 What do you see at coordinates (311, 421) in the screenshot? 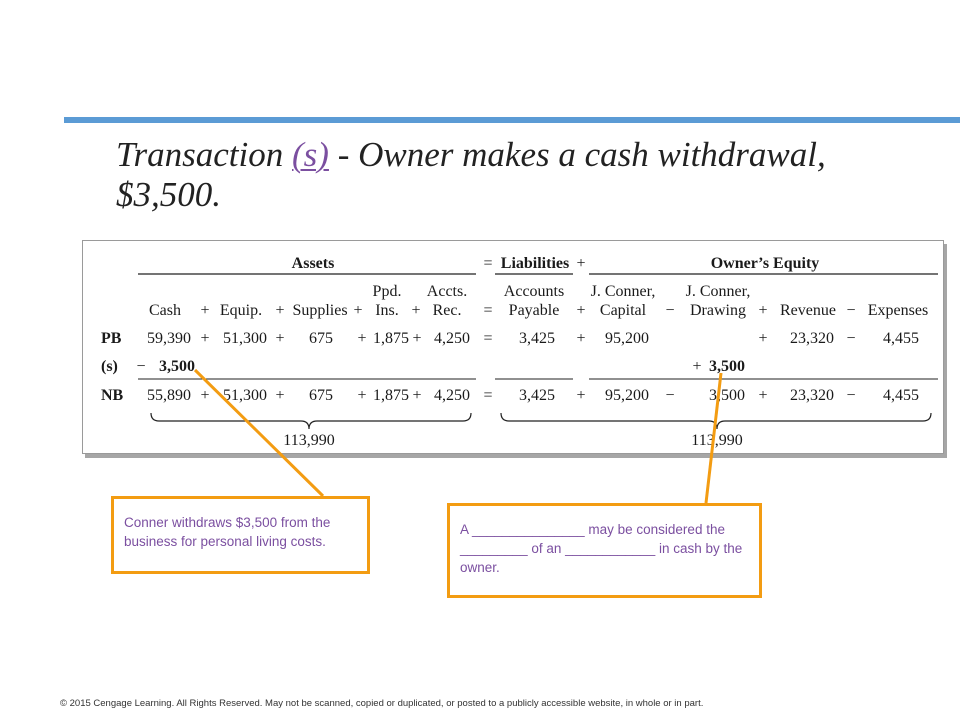
I see `assets-brace` at bounding box center [311, 421].